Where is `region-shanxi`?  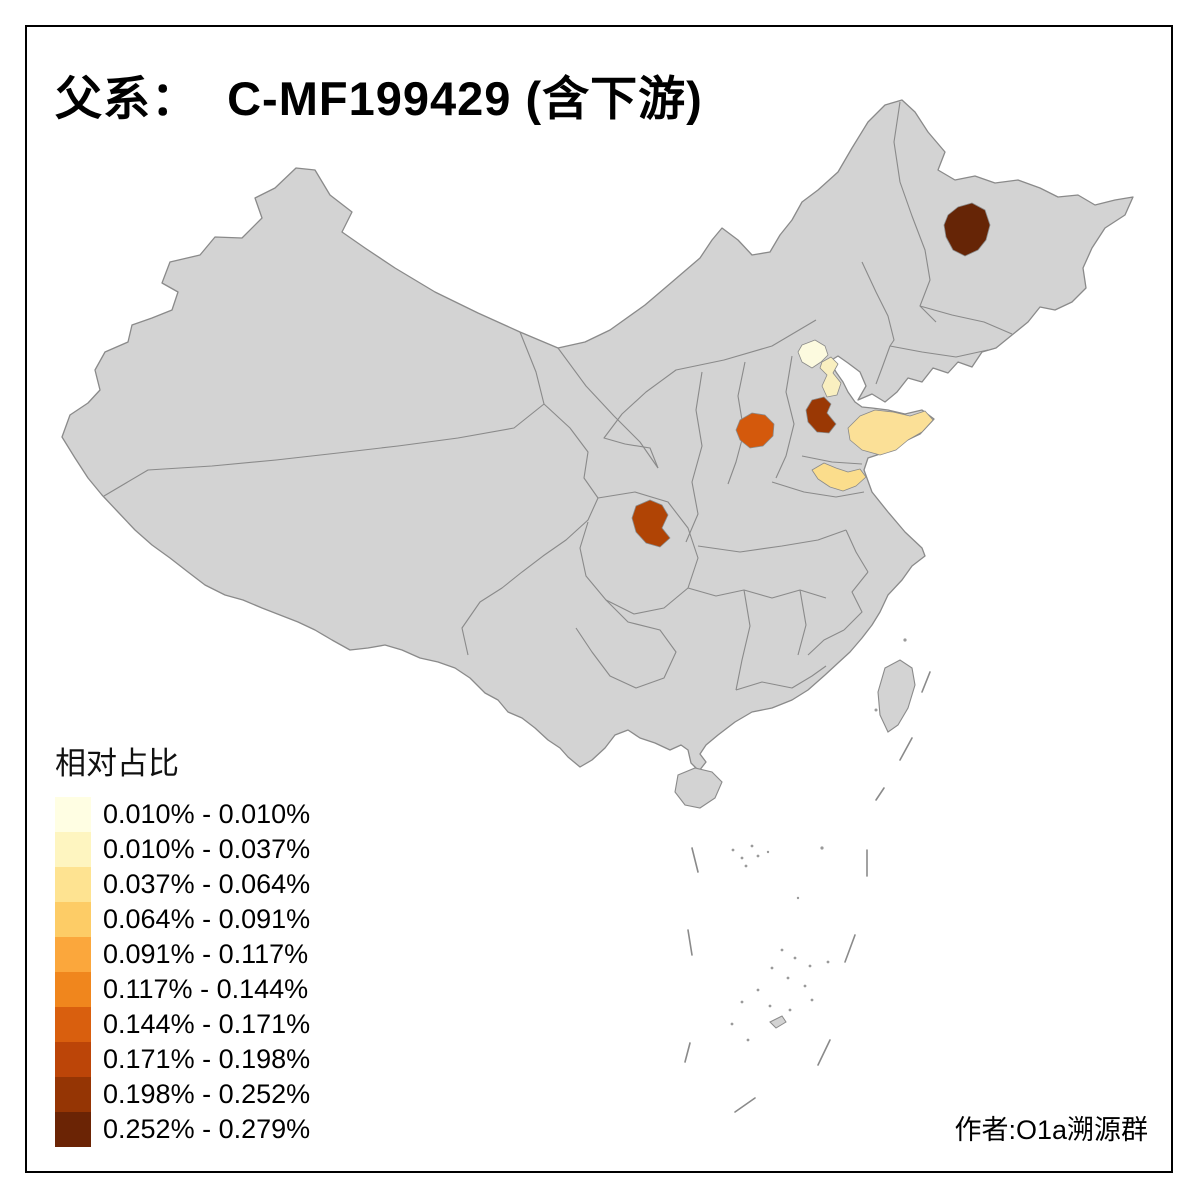
region-shanxi is located at coordinates (755, 430).